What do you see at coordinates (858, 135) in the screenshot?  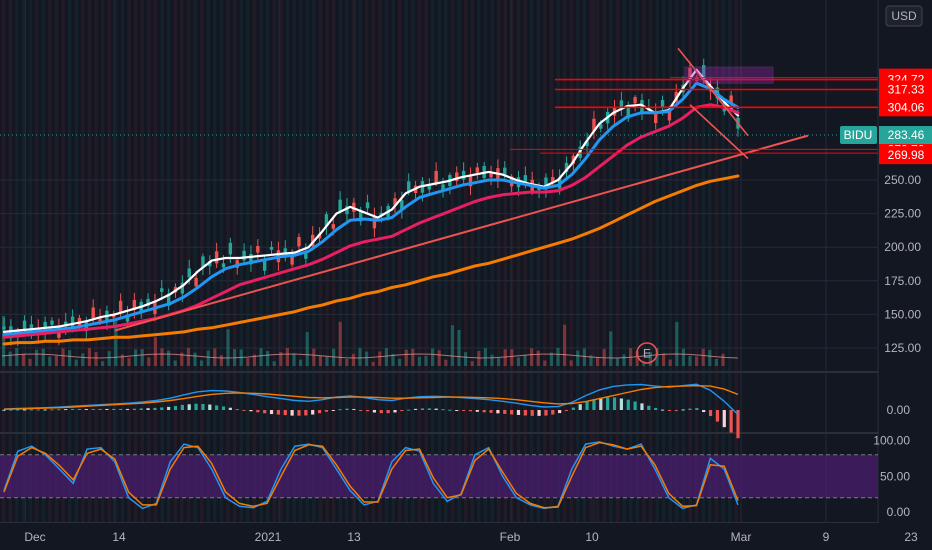 I see `symbol-tag-label: BIDU` at bounding box center [858, 135].